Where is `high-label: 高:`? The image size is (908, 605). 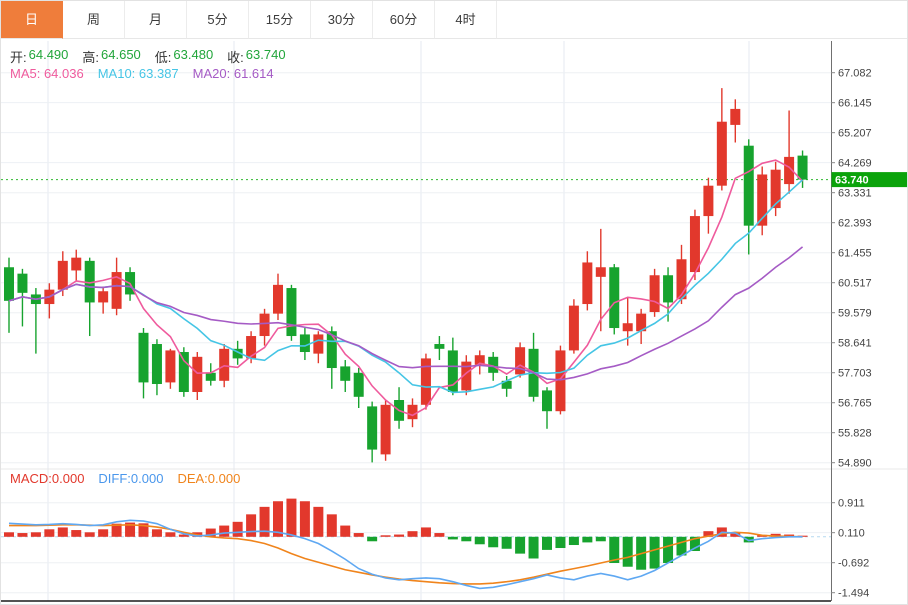 high-label: 高: is located at coordinates (91, 57).